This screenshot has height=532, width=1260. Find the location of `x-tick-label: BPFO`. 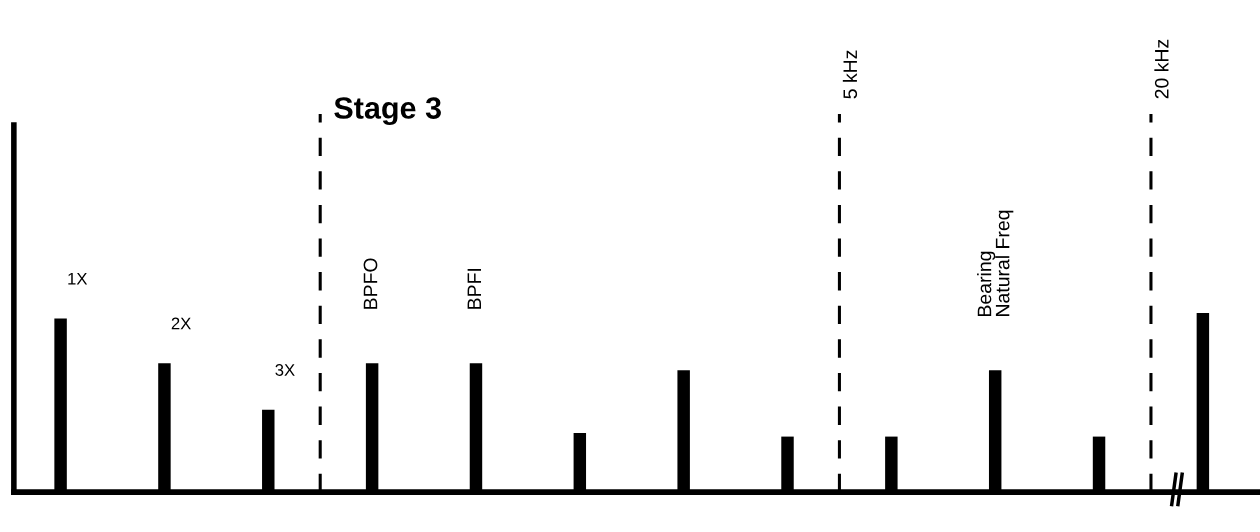

x-tick-label: BPFO is located at coordinates (370, 283).